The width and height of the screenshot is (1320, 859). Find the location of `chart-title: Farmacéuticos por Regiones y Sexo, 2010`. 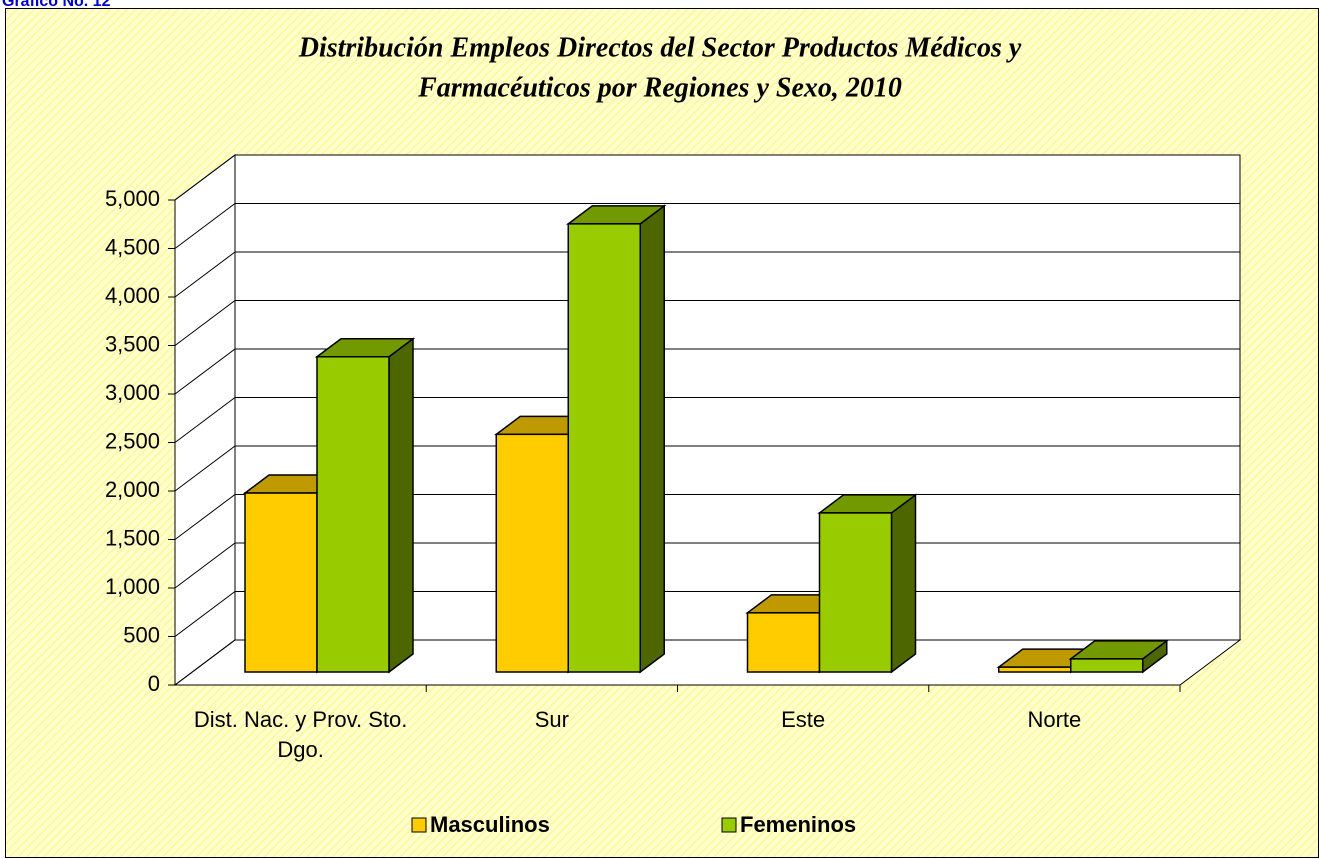

chart-title: Farmacéuticos por Regiones y Sexo, 2010 is located at coordinates (659, 87).